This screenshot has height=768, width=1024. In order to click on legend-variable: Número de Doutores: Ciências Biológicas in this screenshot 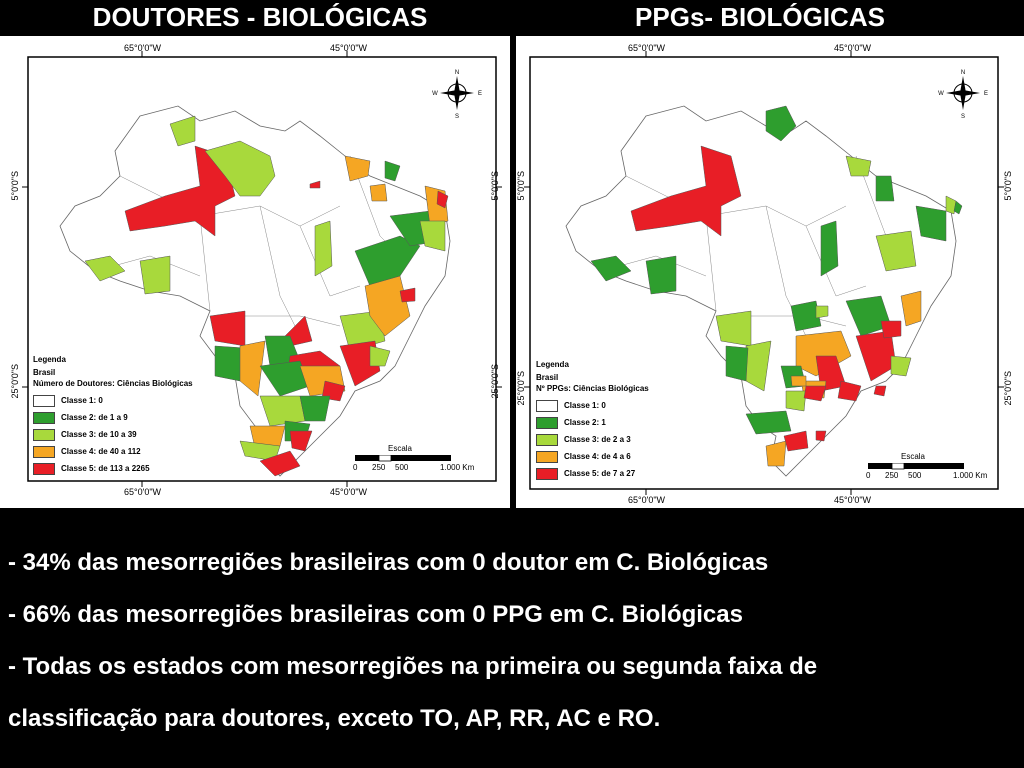, I will do `click(113, 383)`.